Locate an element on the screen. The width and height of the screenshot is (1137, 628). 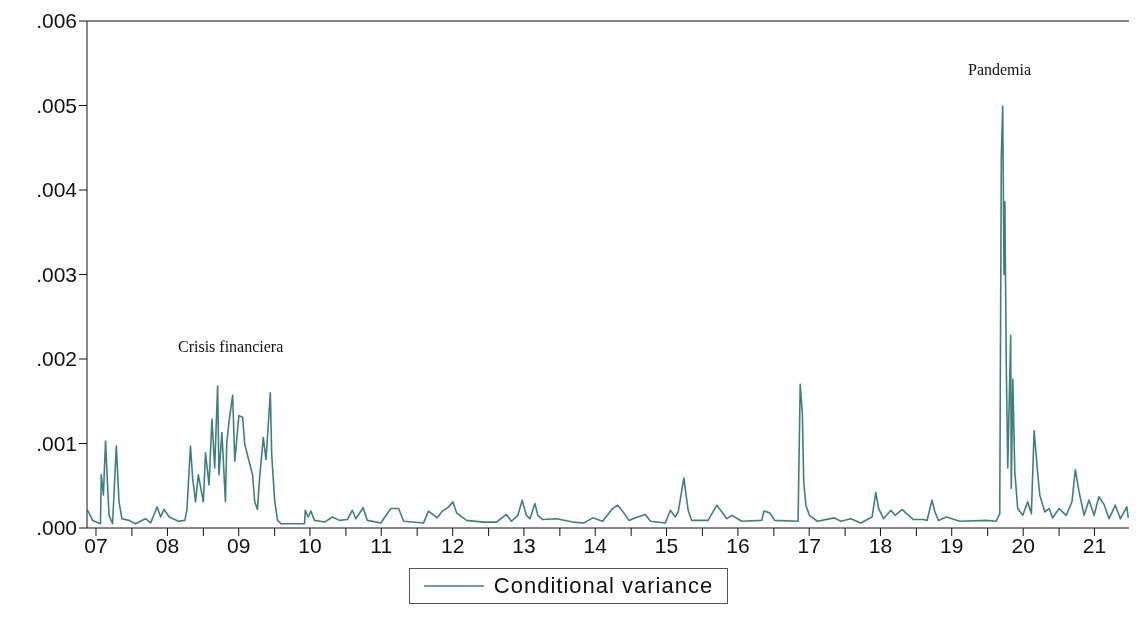
annotation: Pandemia is located at coordinates (1000, 70).